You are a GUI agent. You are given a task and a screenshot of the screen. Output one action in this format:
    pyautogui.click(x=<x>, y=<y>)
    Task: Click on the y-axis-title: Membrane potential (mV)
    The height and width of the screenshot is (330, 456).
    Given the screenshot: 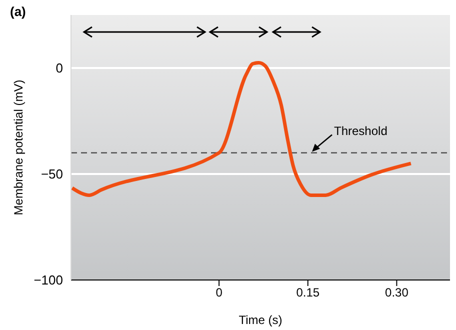 What is the action you would take?
    pyautogui.click(x=18, y=148)
    